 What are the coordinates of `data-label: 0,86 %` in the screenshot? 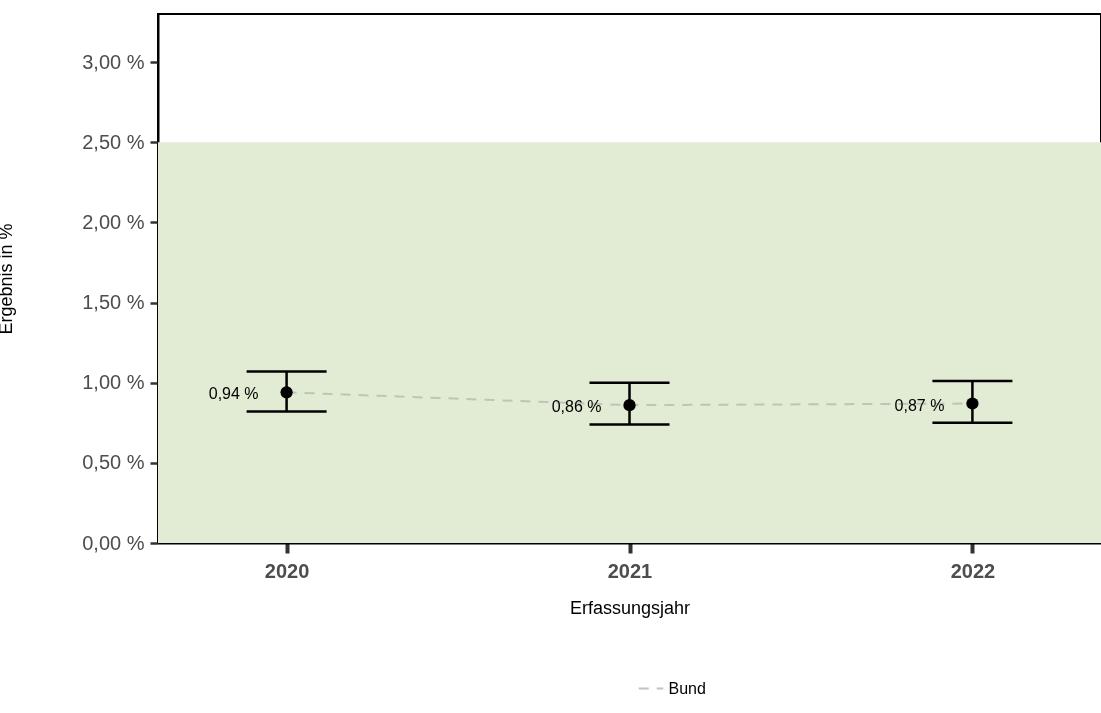 It's located at (576, 407).